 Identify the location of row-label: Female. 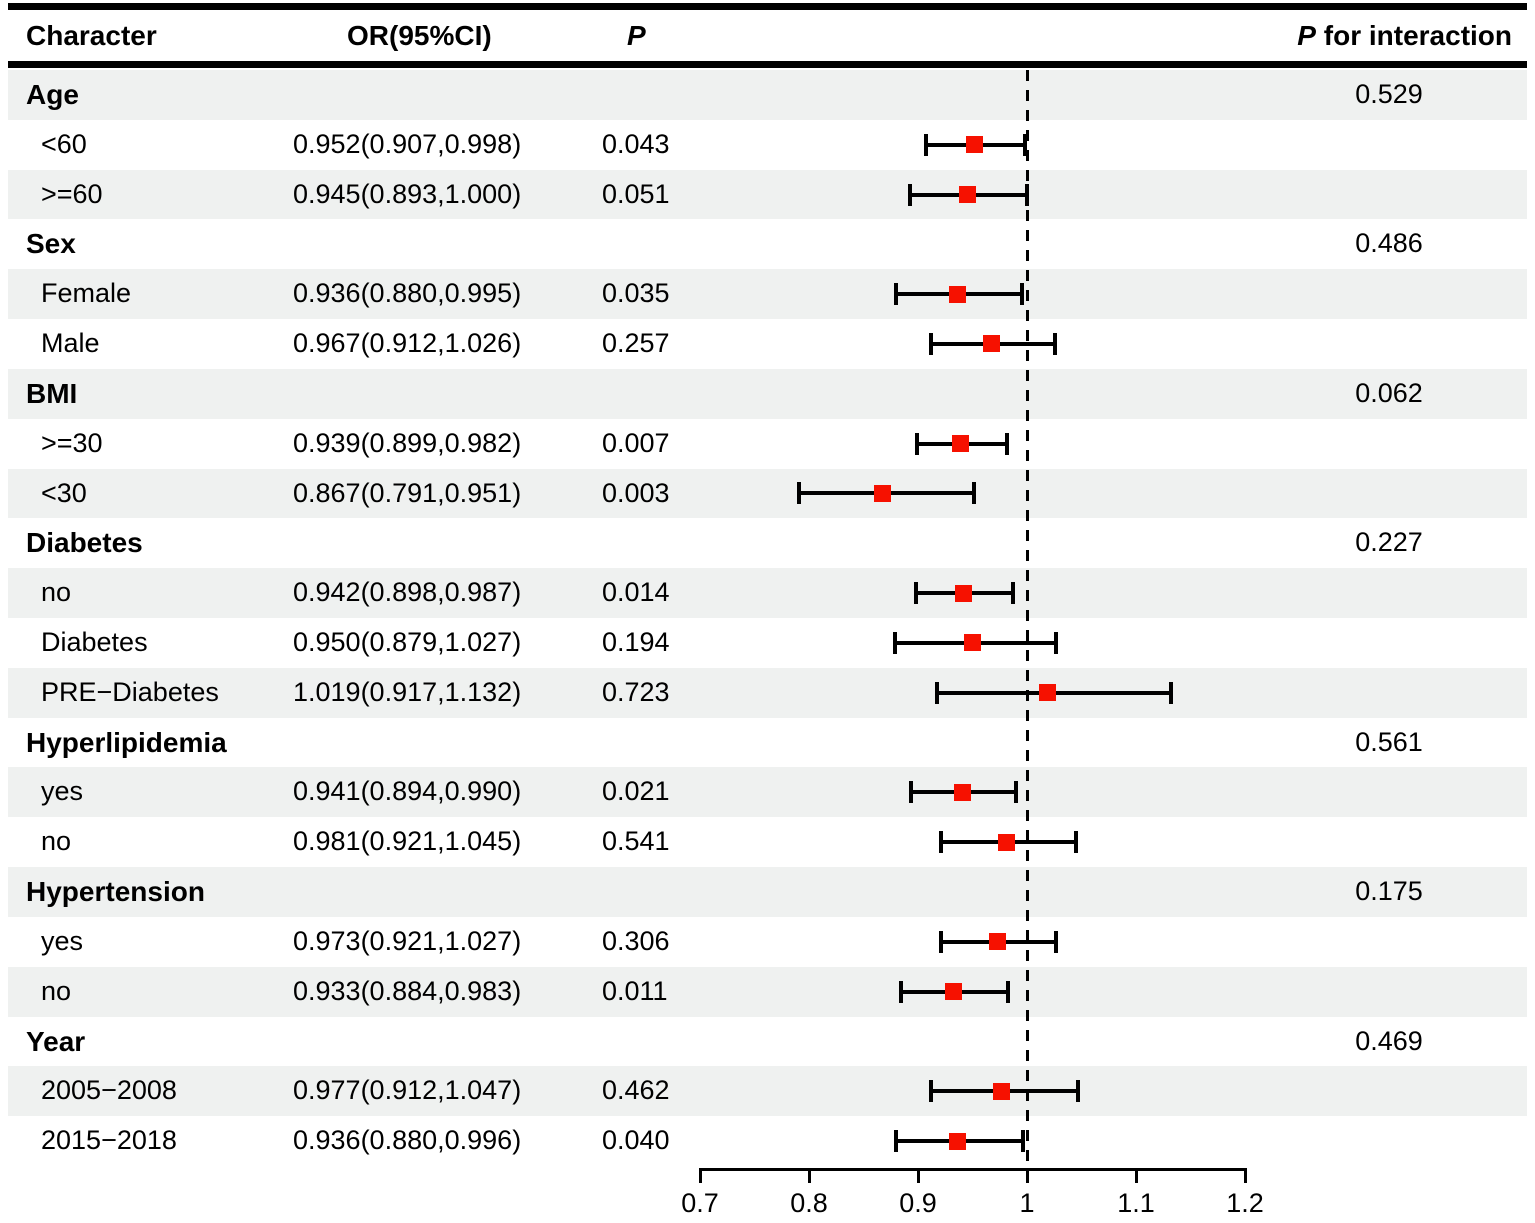
(86, 293).